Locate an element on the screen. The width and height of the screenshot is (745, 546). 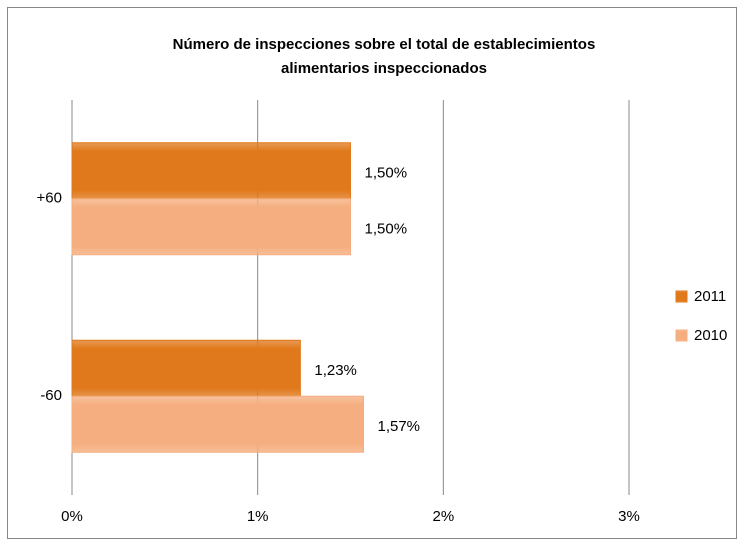
legend-label: 2011 is located at coordinates (710, 296).